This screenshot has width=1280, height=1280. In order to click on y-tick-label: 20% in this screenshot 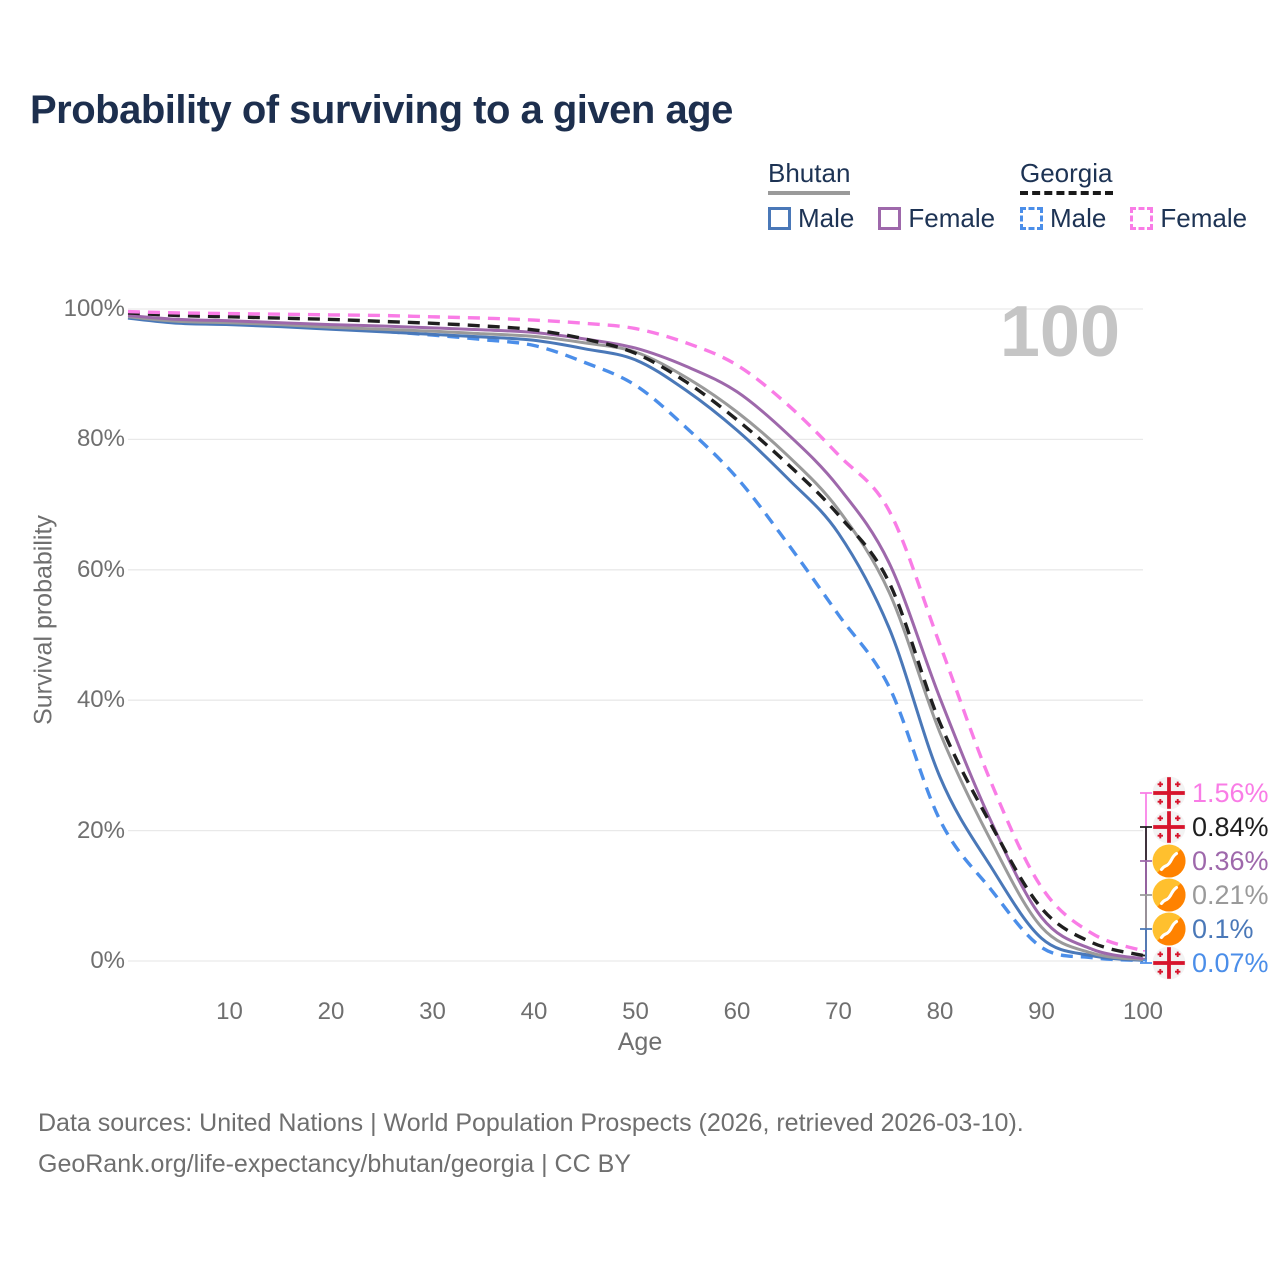, I will do `click(100, 830)`.